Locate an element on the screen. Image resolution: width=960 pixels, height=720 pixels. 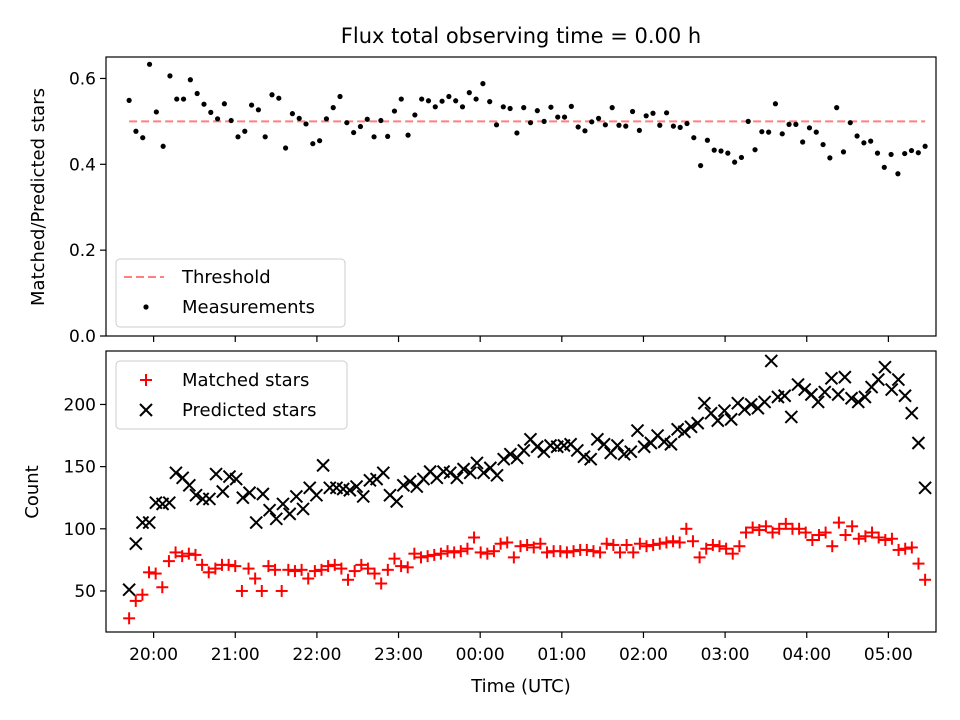
counts-x-tick-label: 02:00 is located at coordinates (643, 655).